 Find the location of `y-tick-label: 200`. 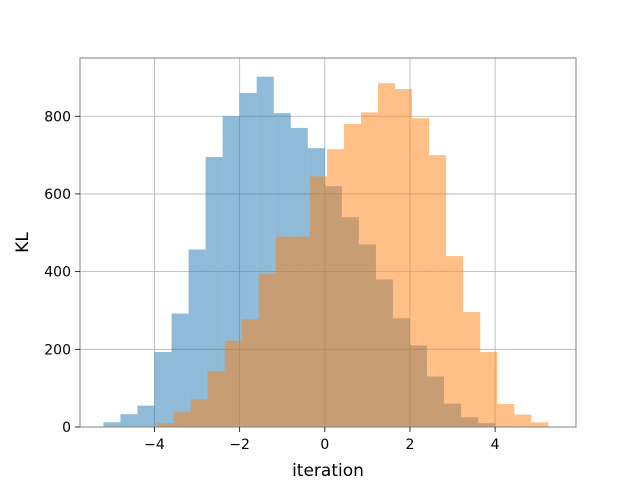

y-tick-label: 200 is located at coordinates (57, 350).